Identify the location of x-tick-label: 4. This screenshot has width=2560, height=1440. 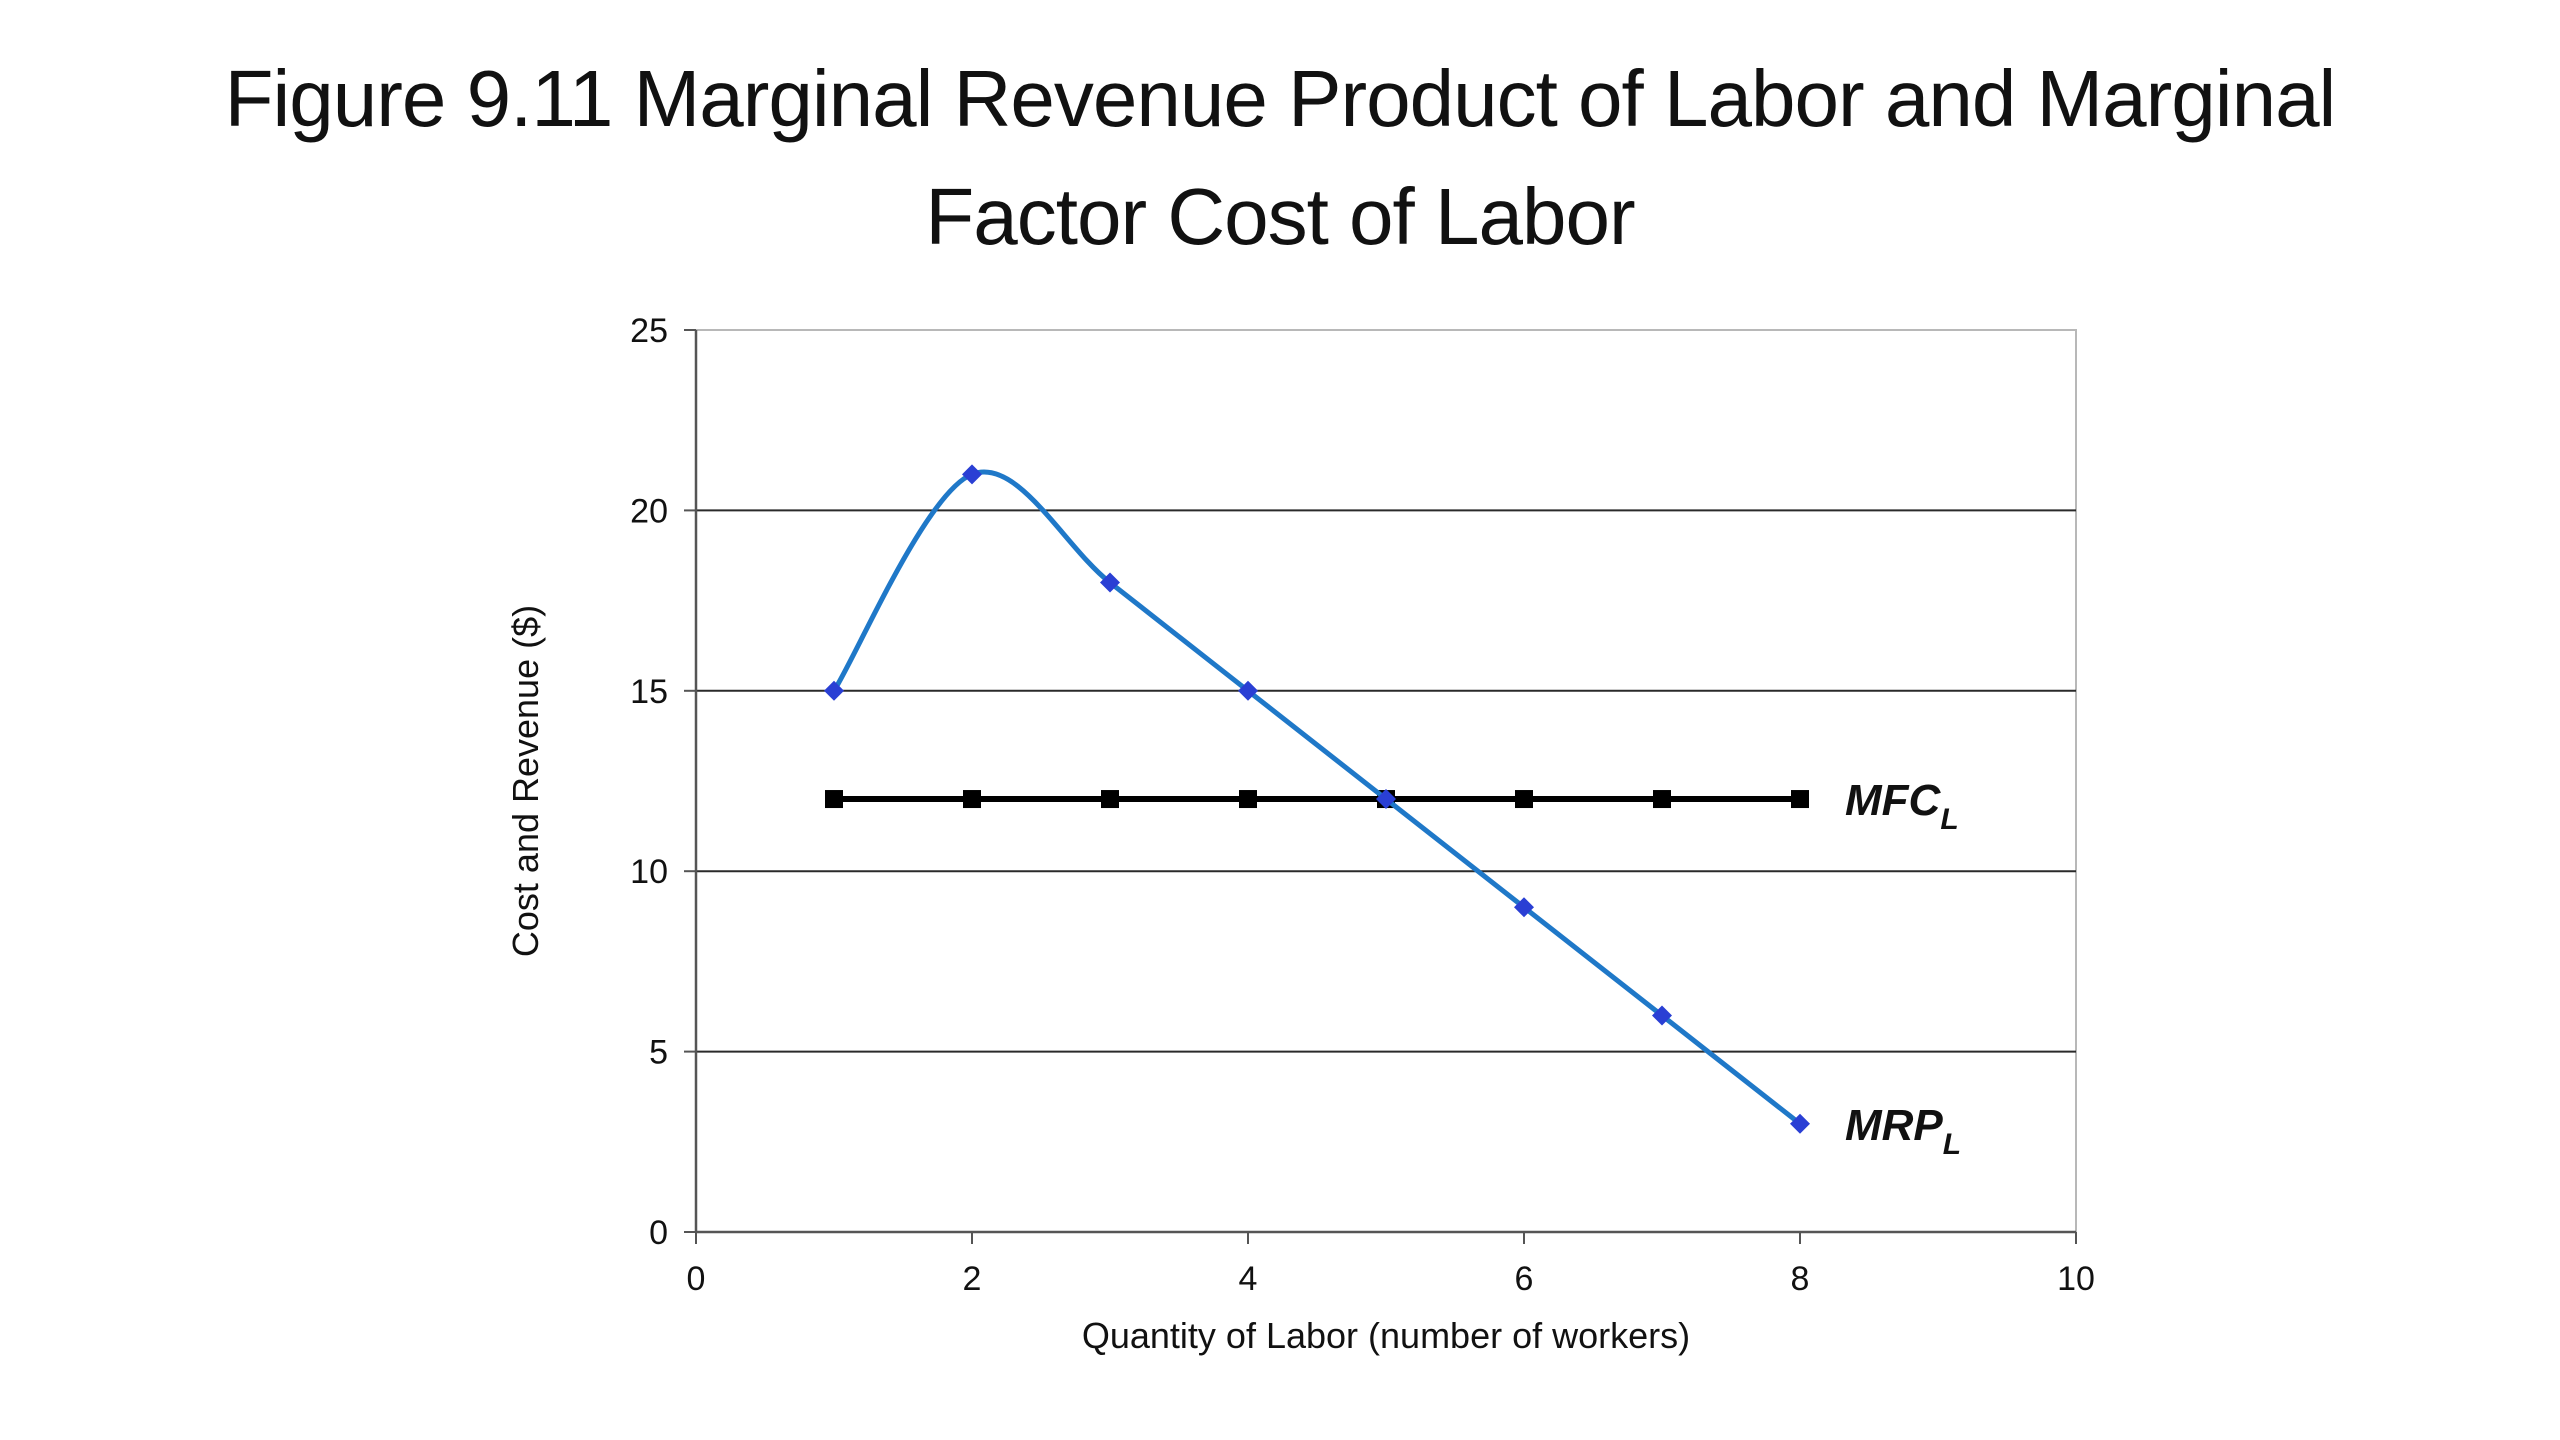
(1248, 1279).